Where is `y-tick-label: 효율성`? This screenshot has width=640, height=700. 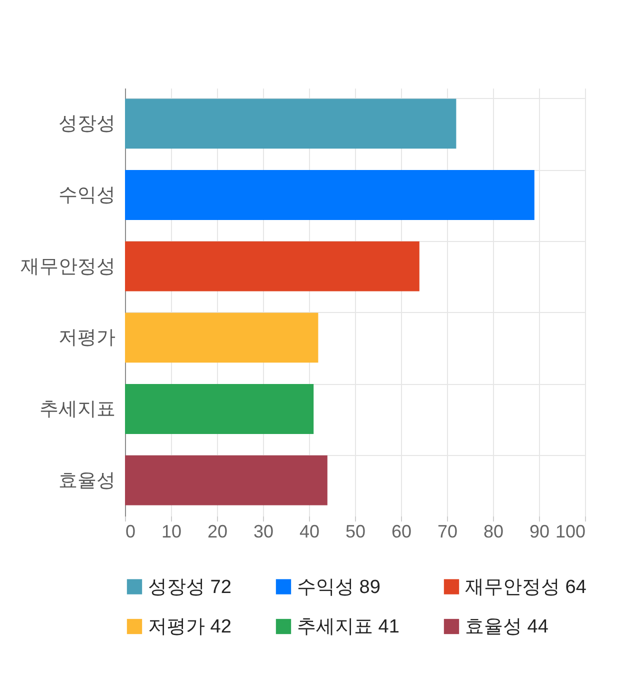 y-tick-label: 효율성 is located at coordinates (87, 481).